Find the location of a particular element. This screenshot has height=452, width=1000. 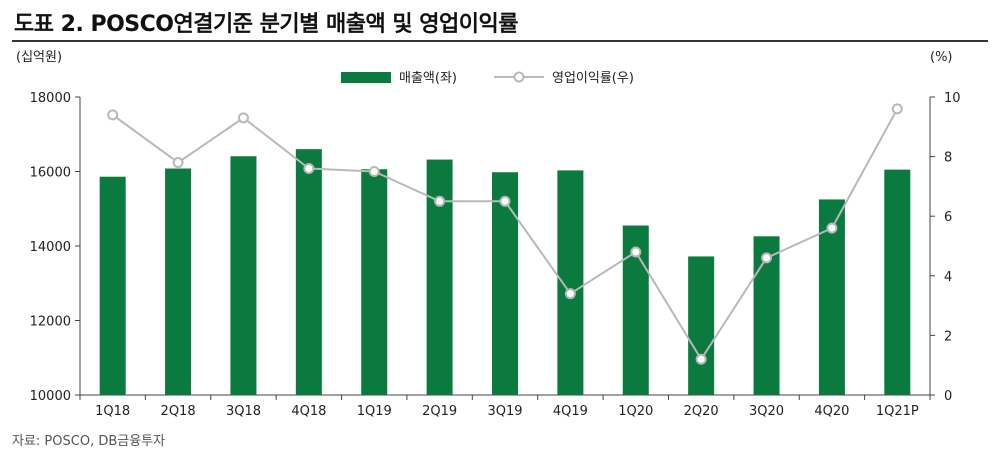

x-tick-label: 1Q20 is located at coordinates (635, 411).